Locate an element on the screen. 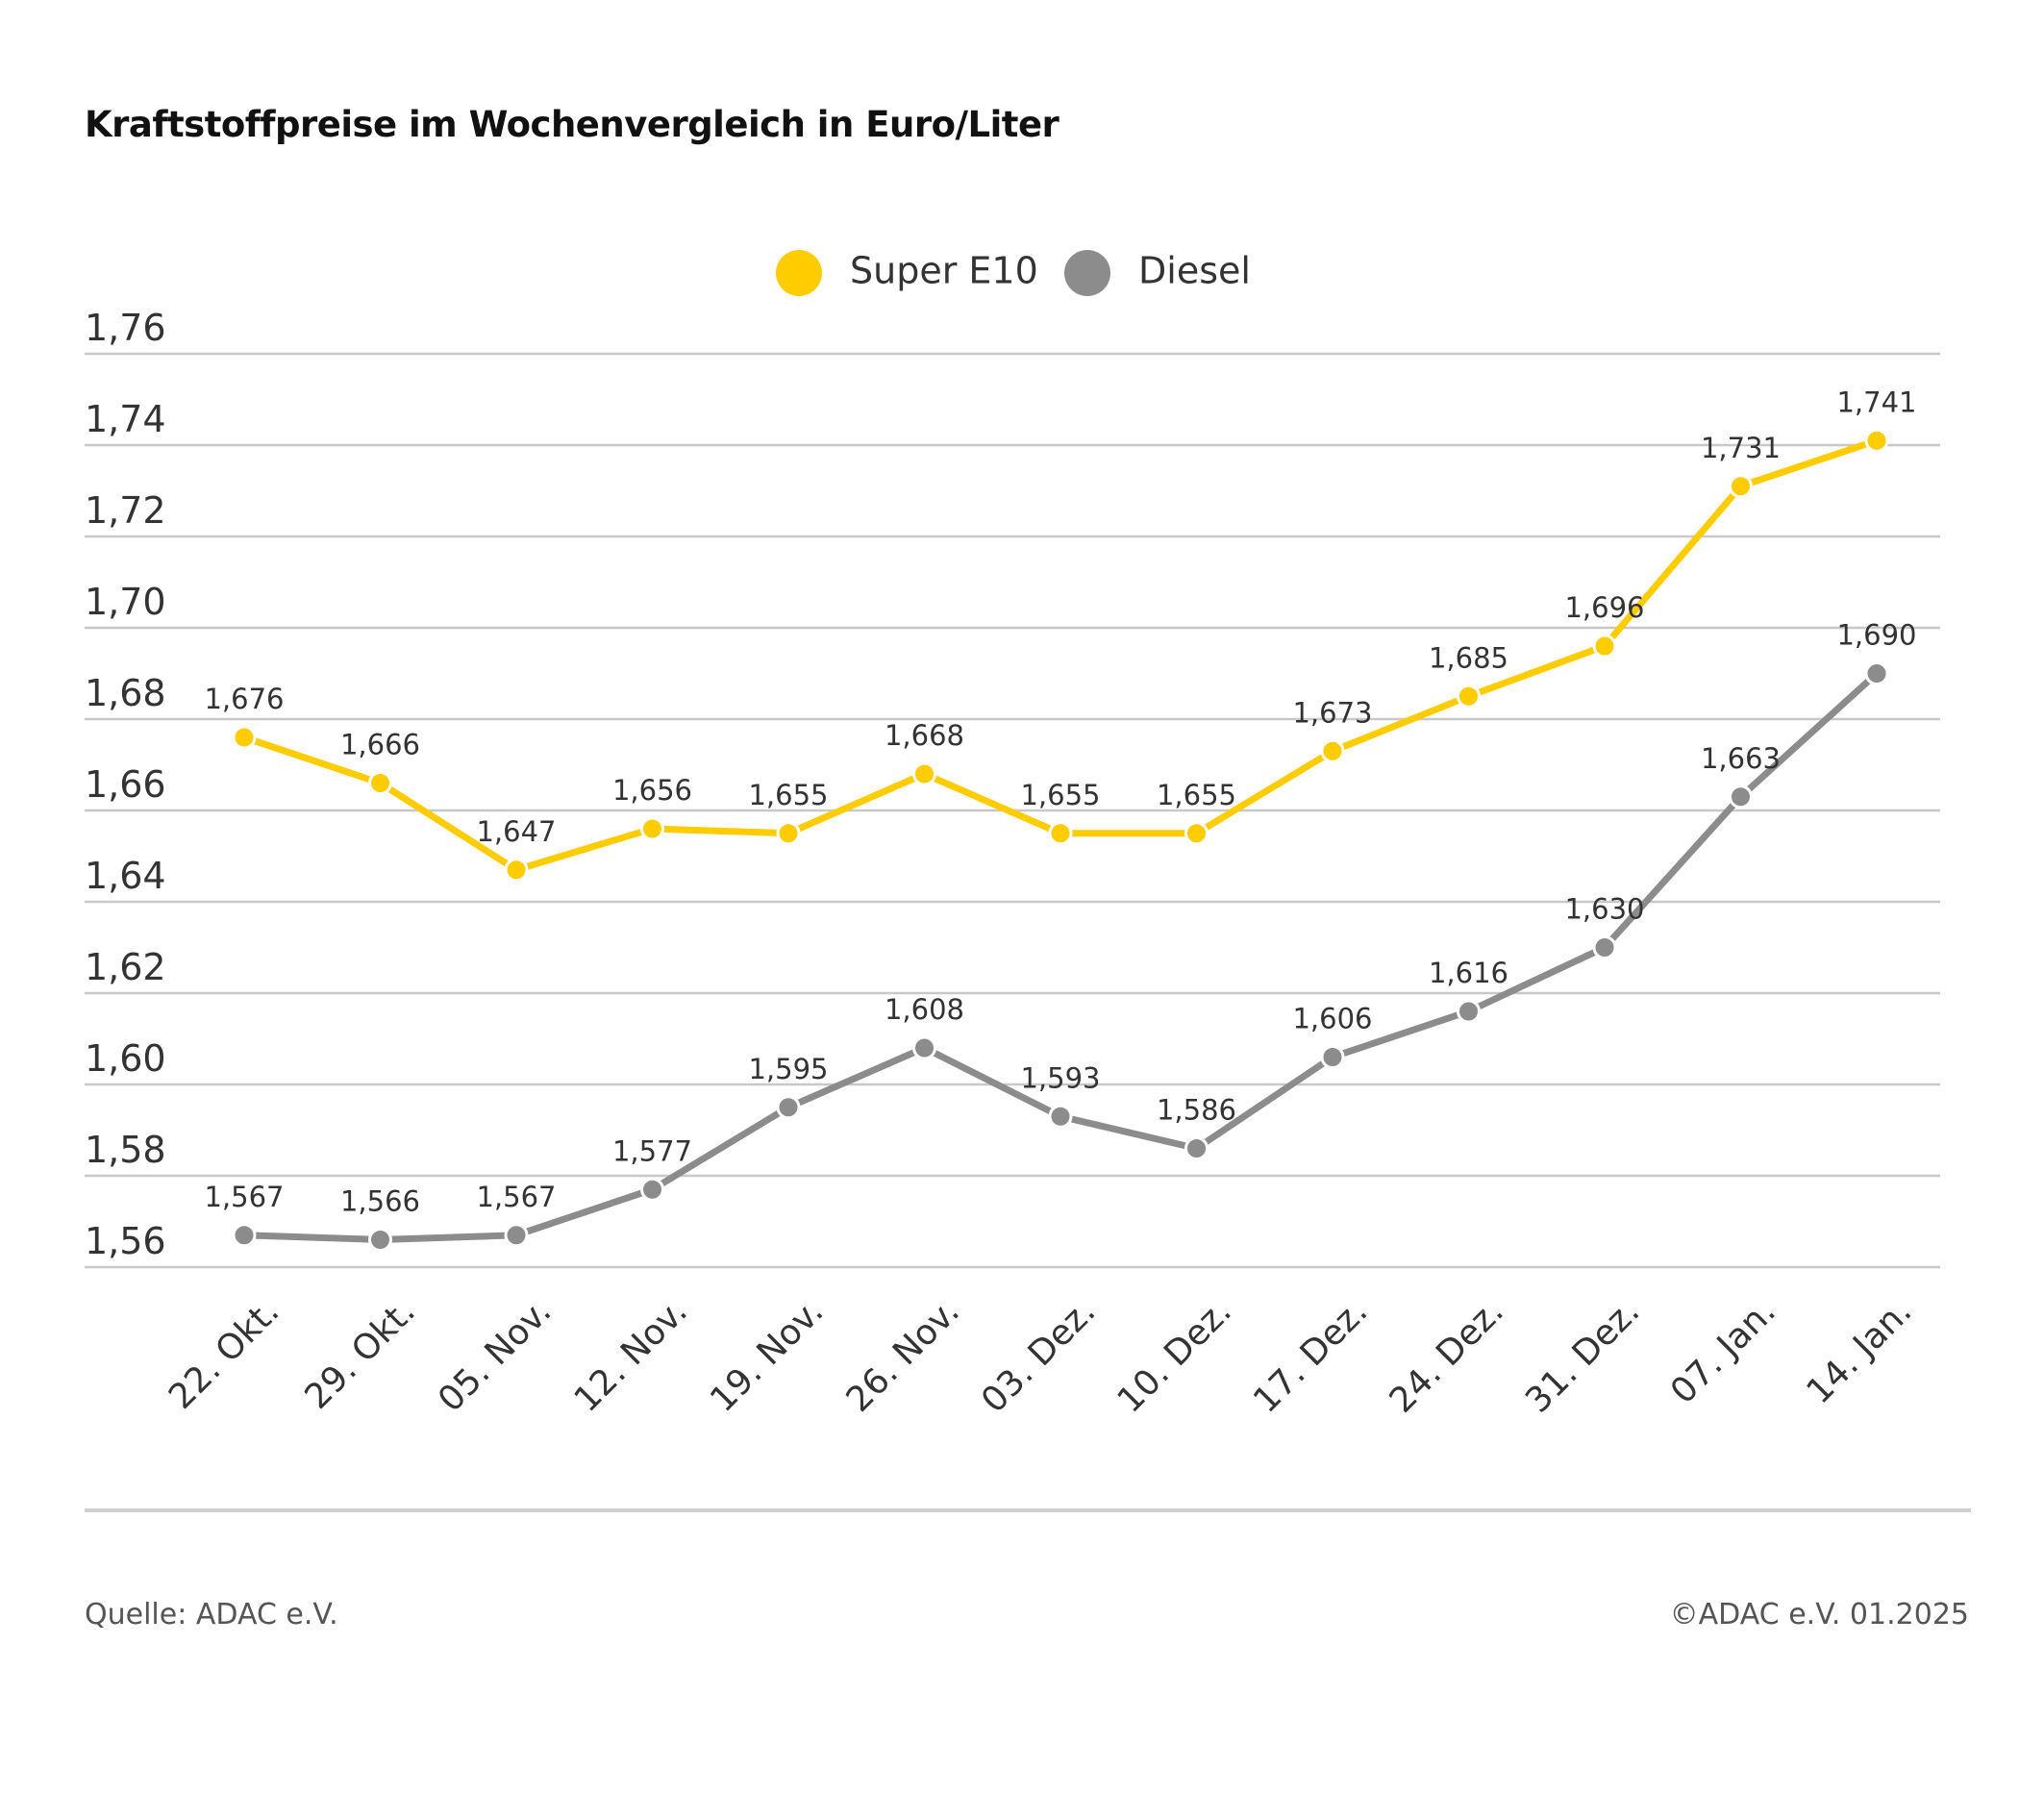 The height and width of the screenshot is (1793, 2044). y-tick-label: 1,70 is located at coordinates (125, 602).